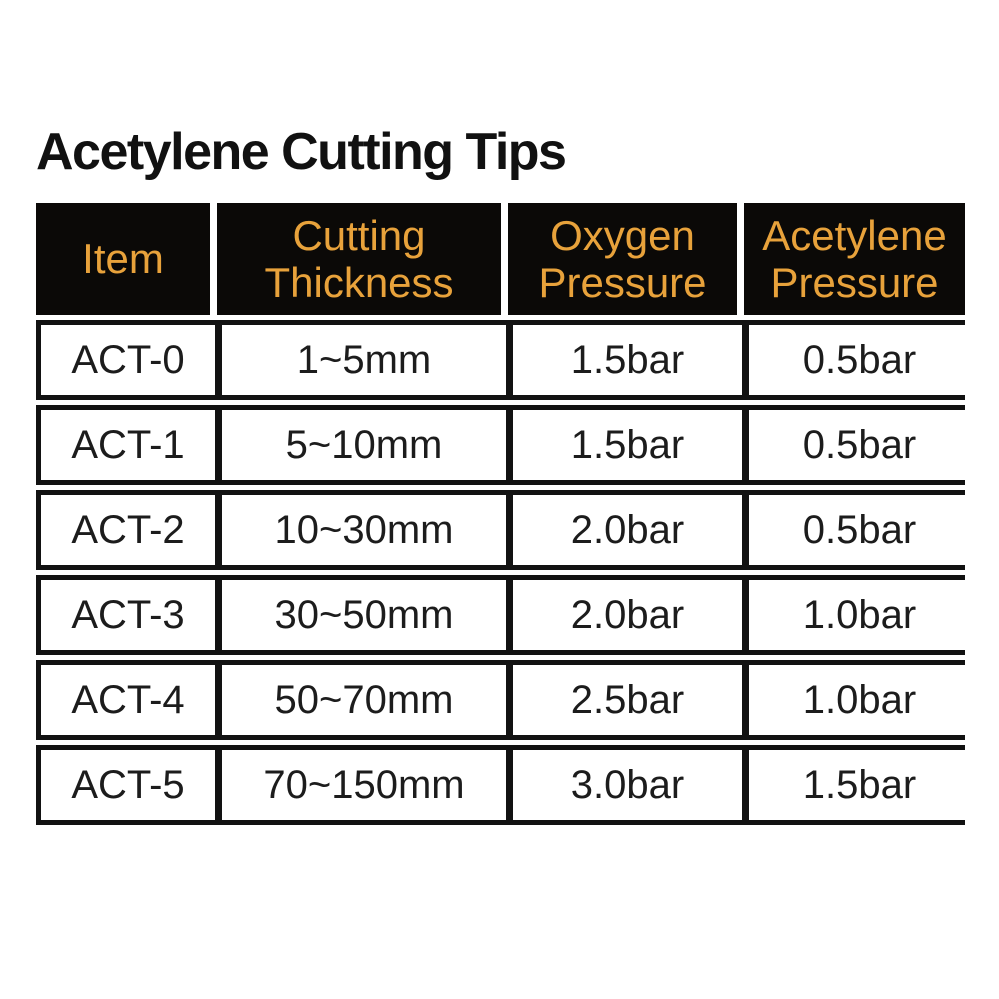 The image size is (999, 999). Describe the element at coordinates (128, 445) in the screenshot. I see `cell-item: ACT-1` at that location.